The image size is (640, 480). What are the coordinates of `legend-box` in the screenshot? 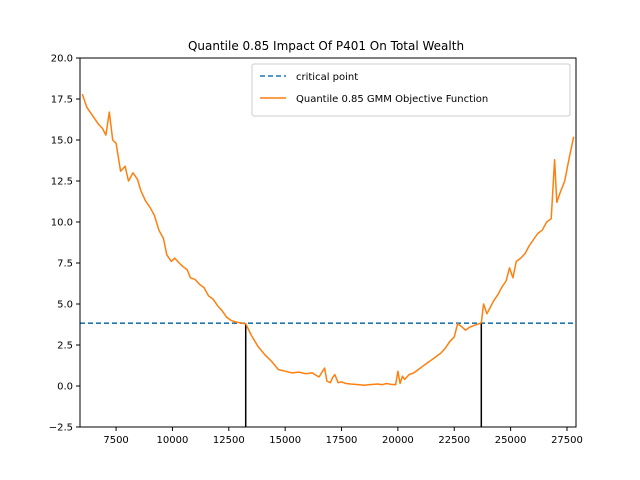 It's located at (411, 90).